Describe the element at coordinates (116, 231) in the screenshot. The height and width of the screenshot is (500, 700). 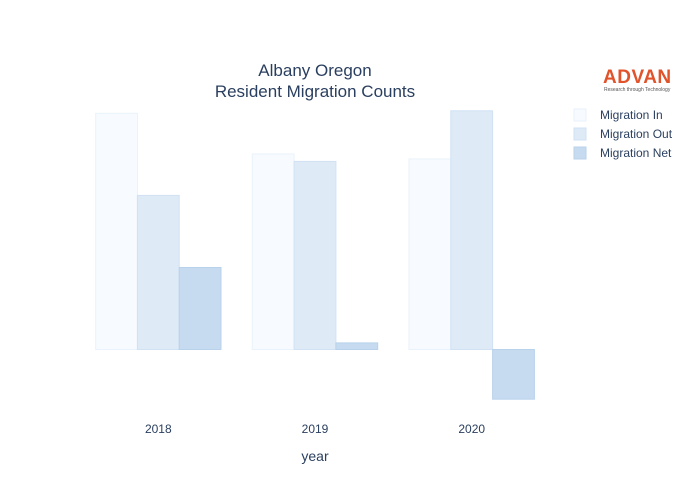
I see `bar-migration-in-2018` at that location.